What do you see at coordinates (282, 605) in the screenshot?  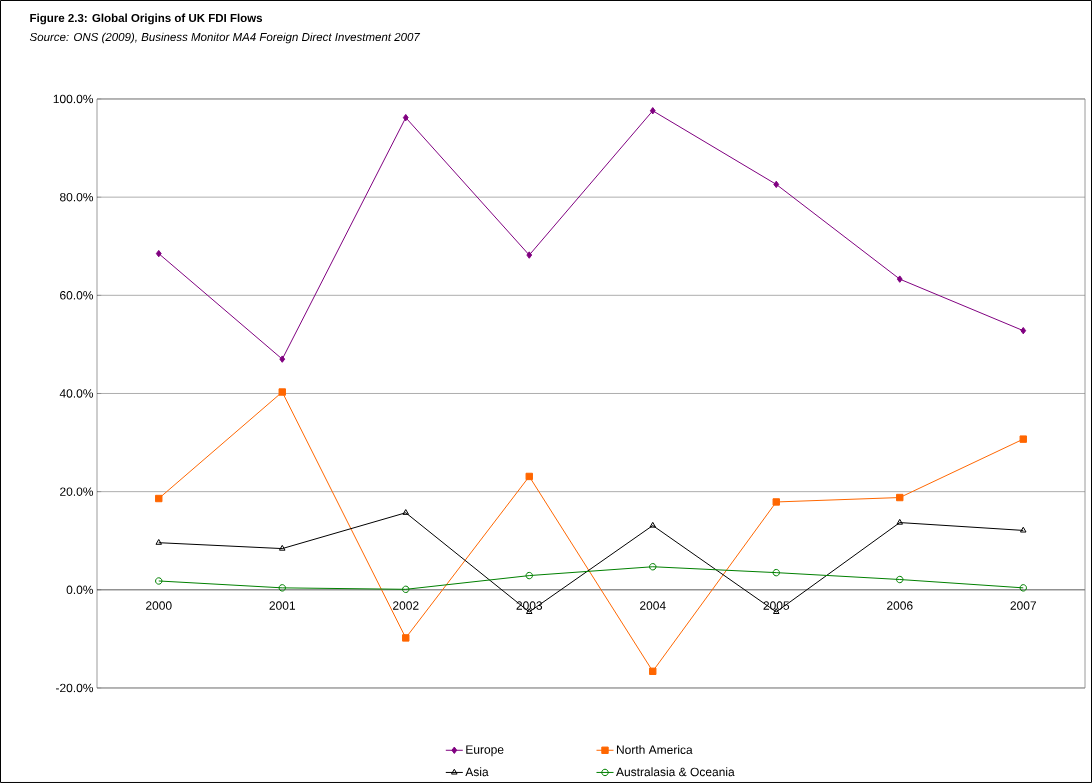 I see `x-tick-label: 2001` at bounding box center [282, 605].